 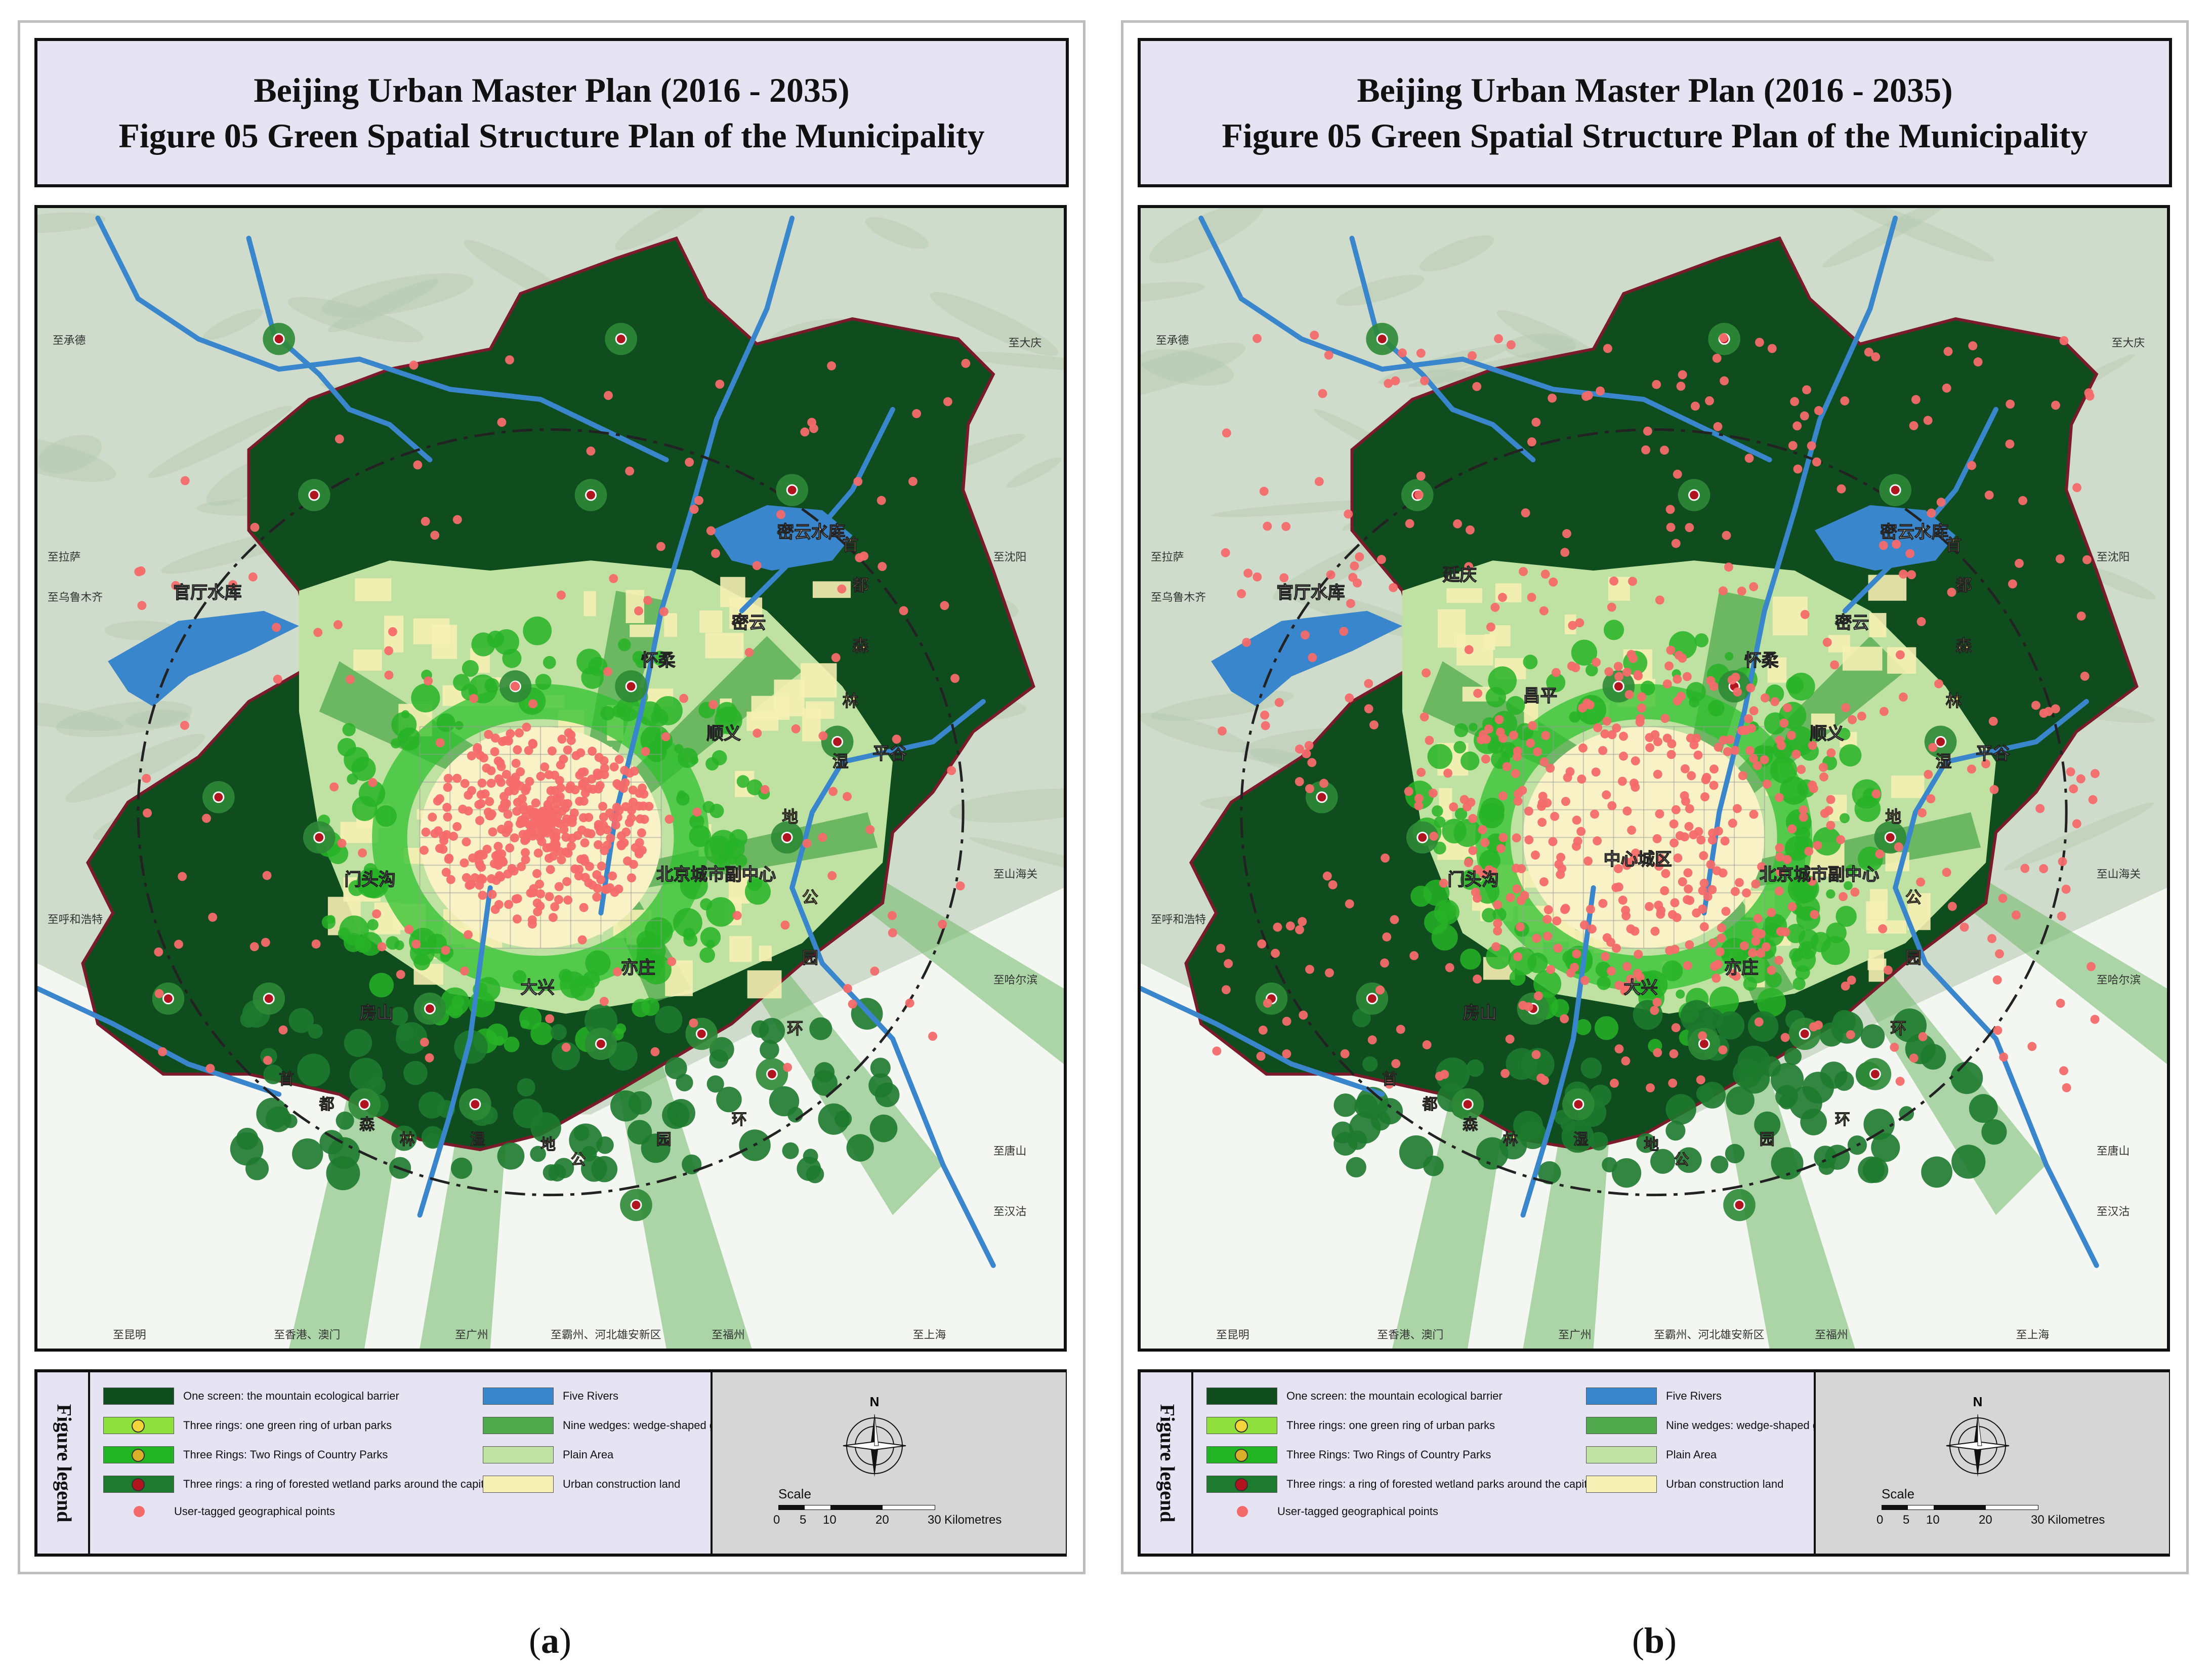 I want to click on scale-tick: 20, so click(x=882, y=1520).